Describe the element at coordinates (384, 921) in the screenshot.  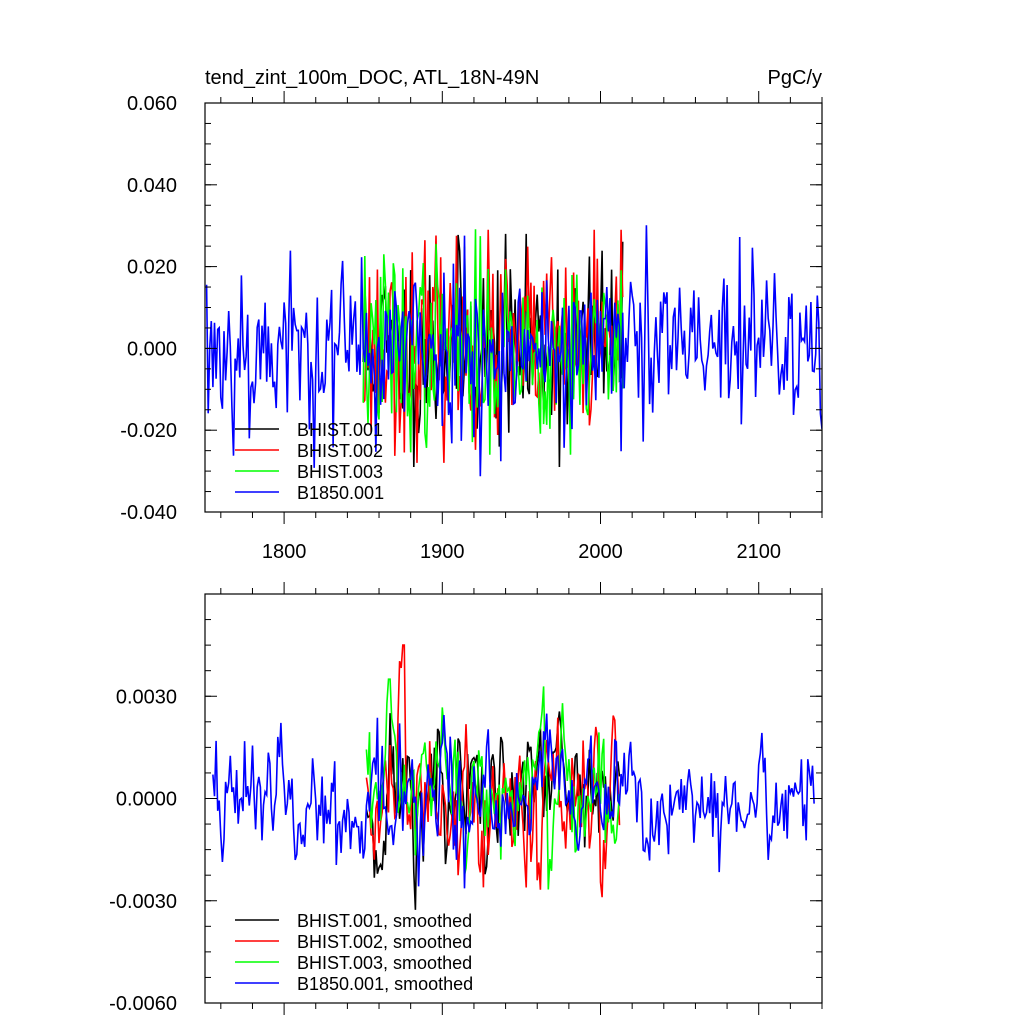
I see `legend-label: BHIST.001, smoothed` at that location.